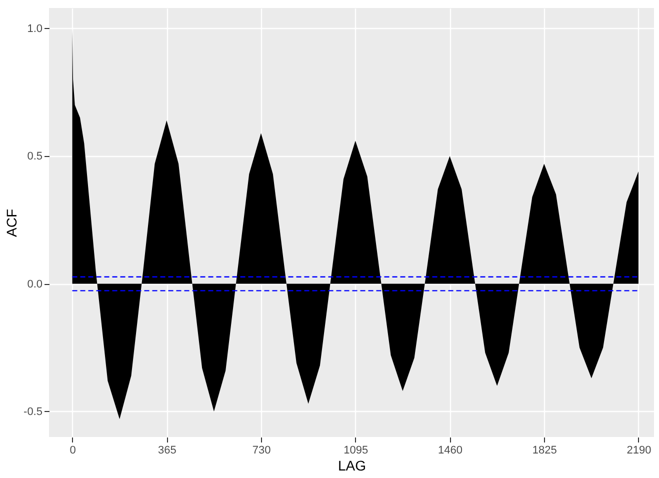 The height and width of the screenshot is (478, 659). What do you see at coordinates (33, 412) in the screenshot?
I see `y-tick-label: -0.5` at bounding box center [33, 412].